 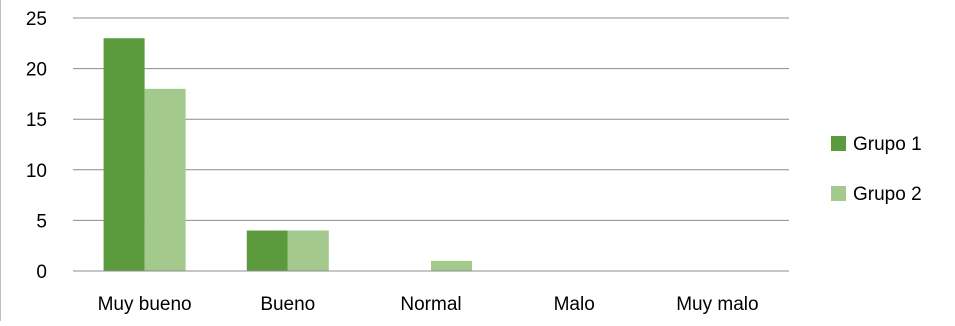 I want to click on y-tick-label: 5, so click(x=41, y=221).